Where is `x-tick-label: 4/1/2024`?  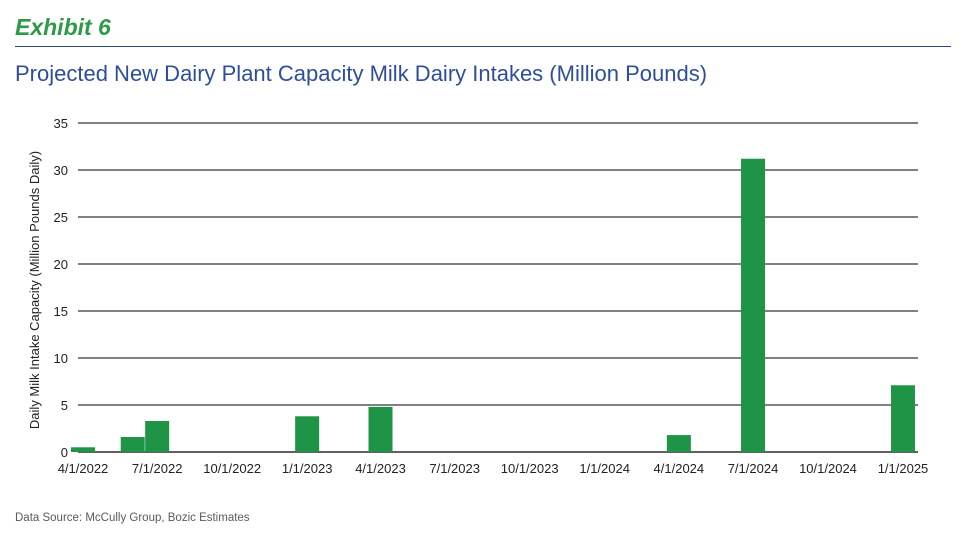 x-tick-label: 4/1/2024 is located at coordinates (679, 468).